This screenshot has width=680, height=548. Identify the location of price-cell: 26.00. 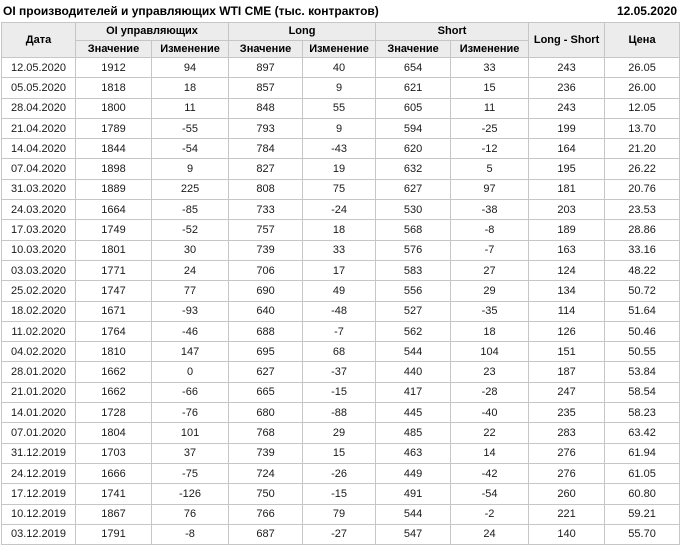
(642, 88).